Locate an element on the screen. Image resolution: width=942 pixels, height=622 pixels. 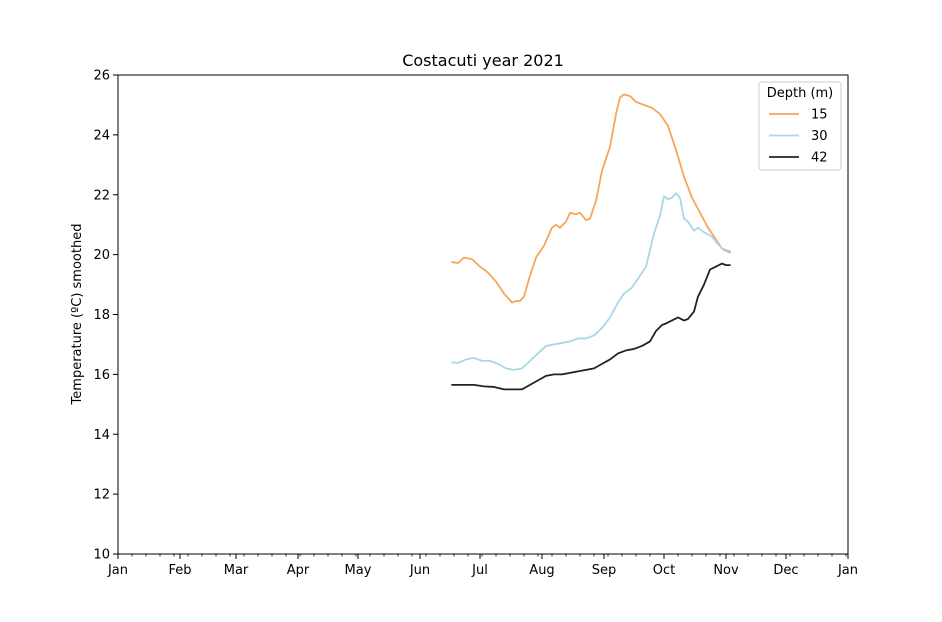
legend-title: Depth (m) is located at coordinates (800, 93).